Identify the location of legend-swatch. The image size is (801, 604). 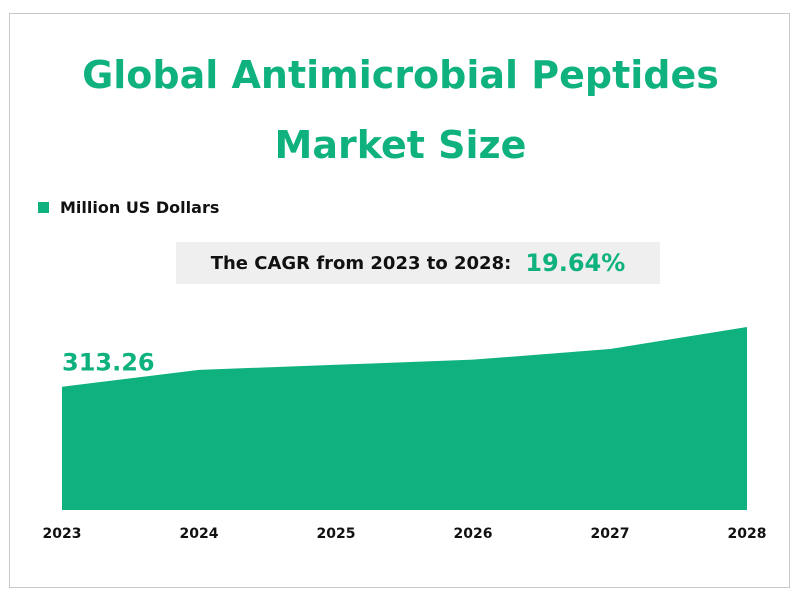
(43, 207).